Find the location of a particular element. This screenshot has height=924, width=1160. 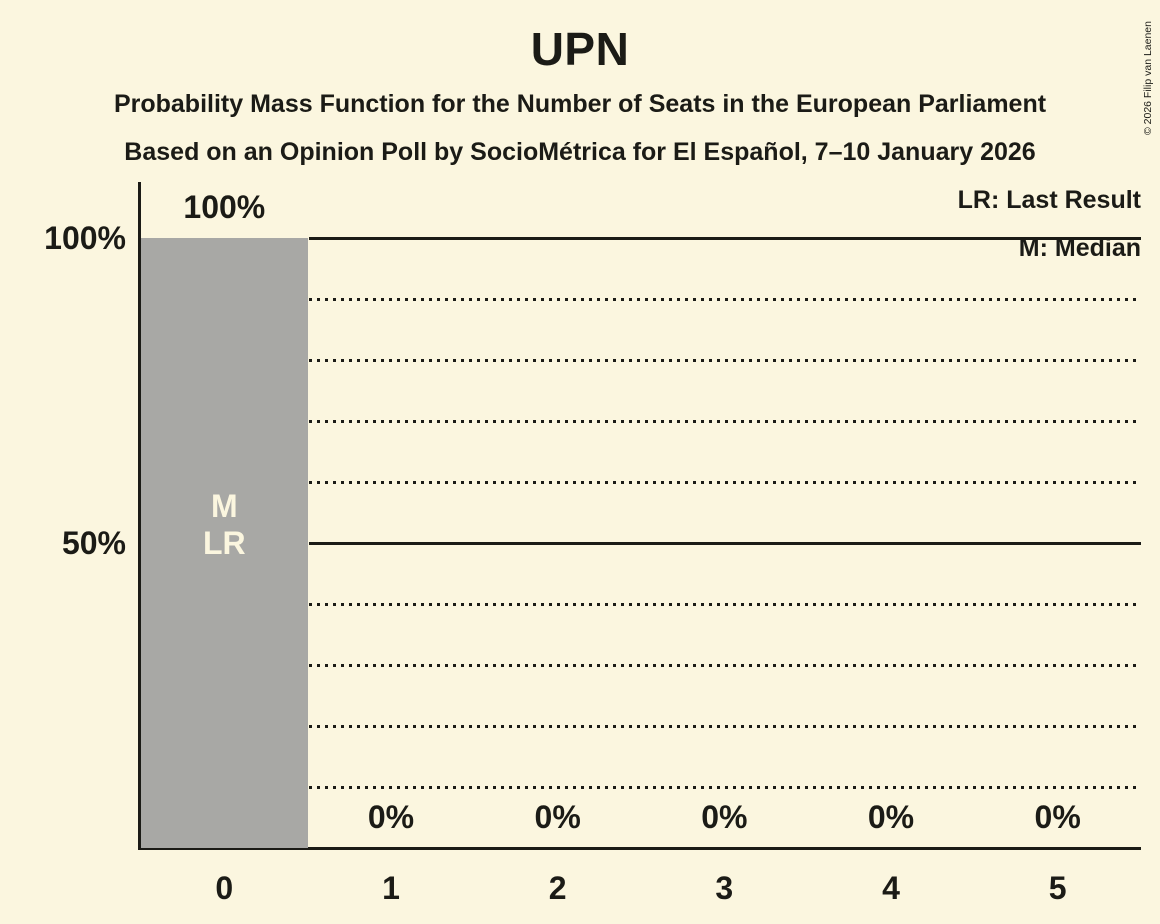

bar-value-label-1: 0% is located at coordinates (391, 817).